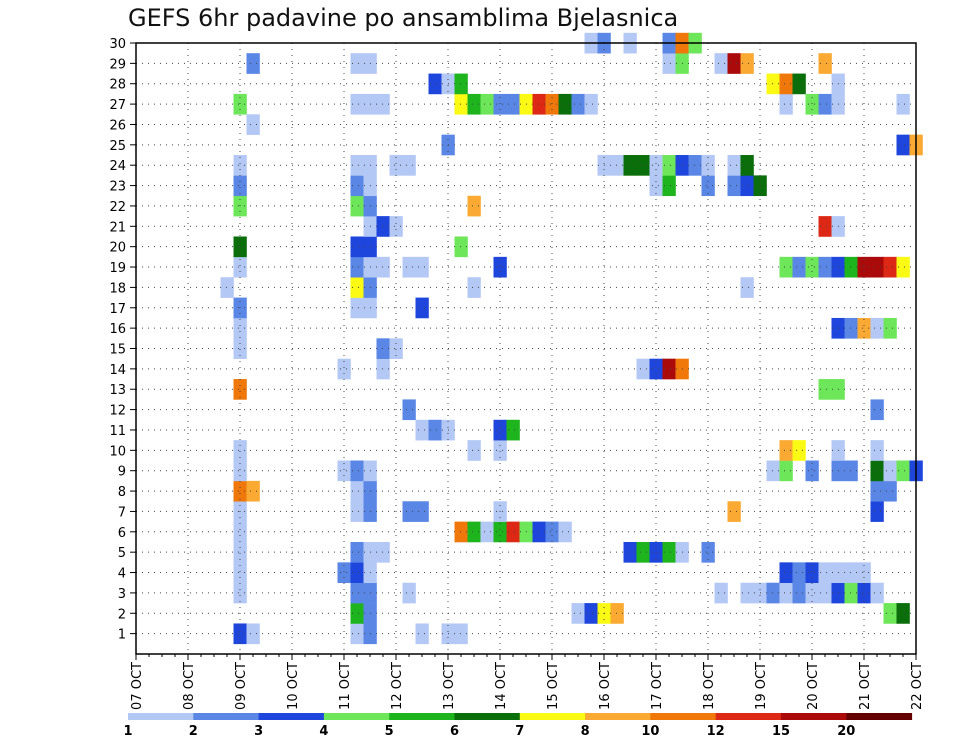 This screenshot has width=960, height=742. Describe the element at coordinates (519, 731) in the screenshot. I see `colorbar-label: 7` at that location.